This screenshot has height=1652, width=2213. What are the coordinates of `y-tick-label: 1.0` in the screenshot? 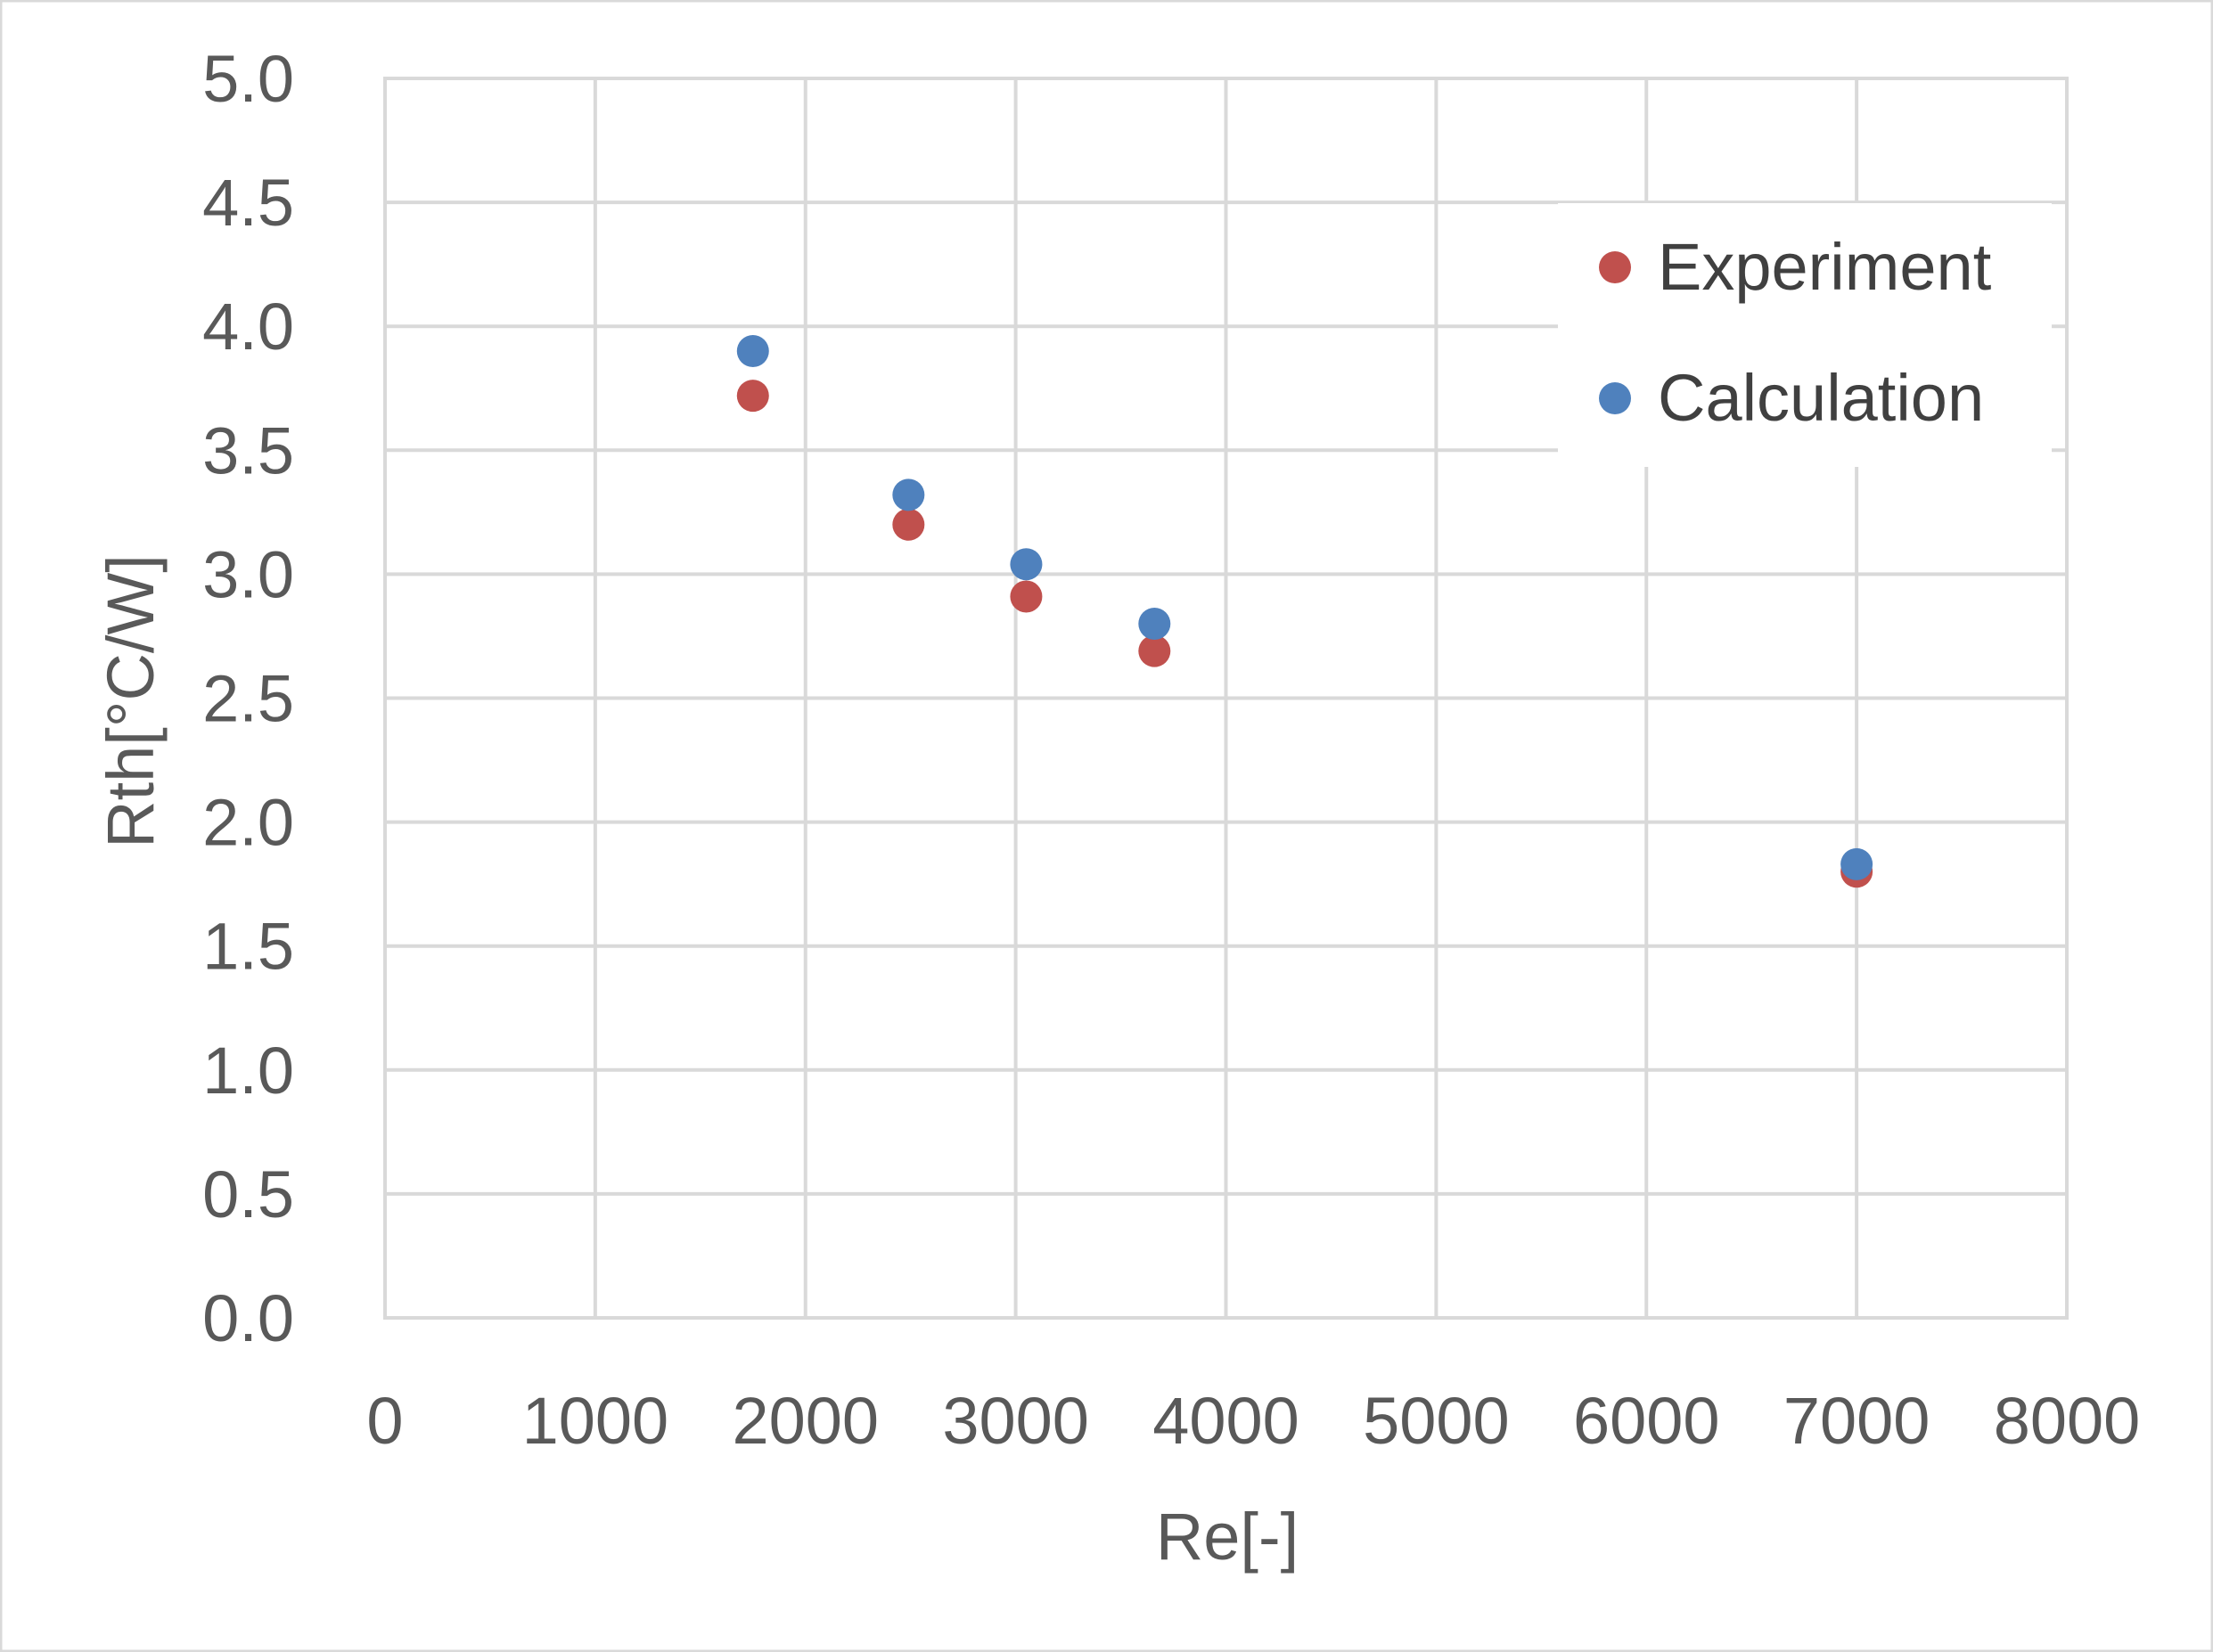 It's located at (248, 1071).